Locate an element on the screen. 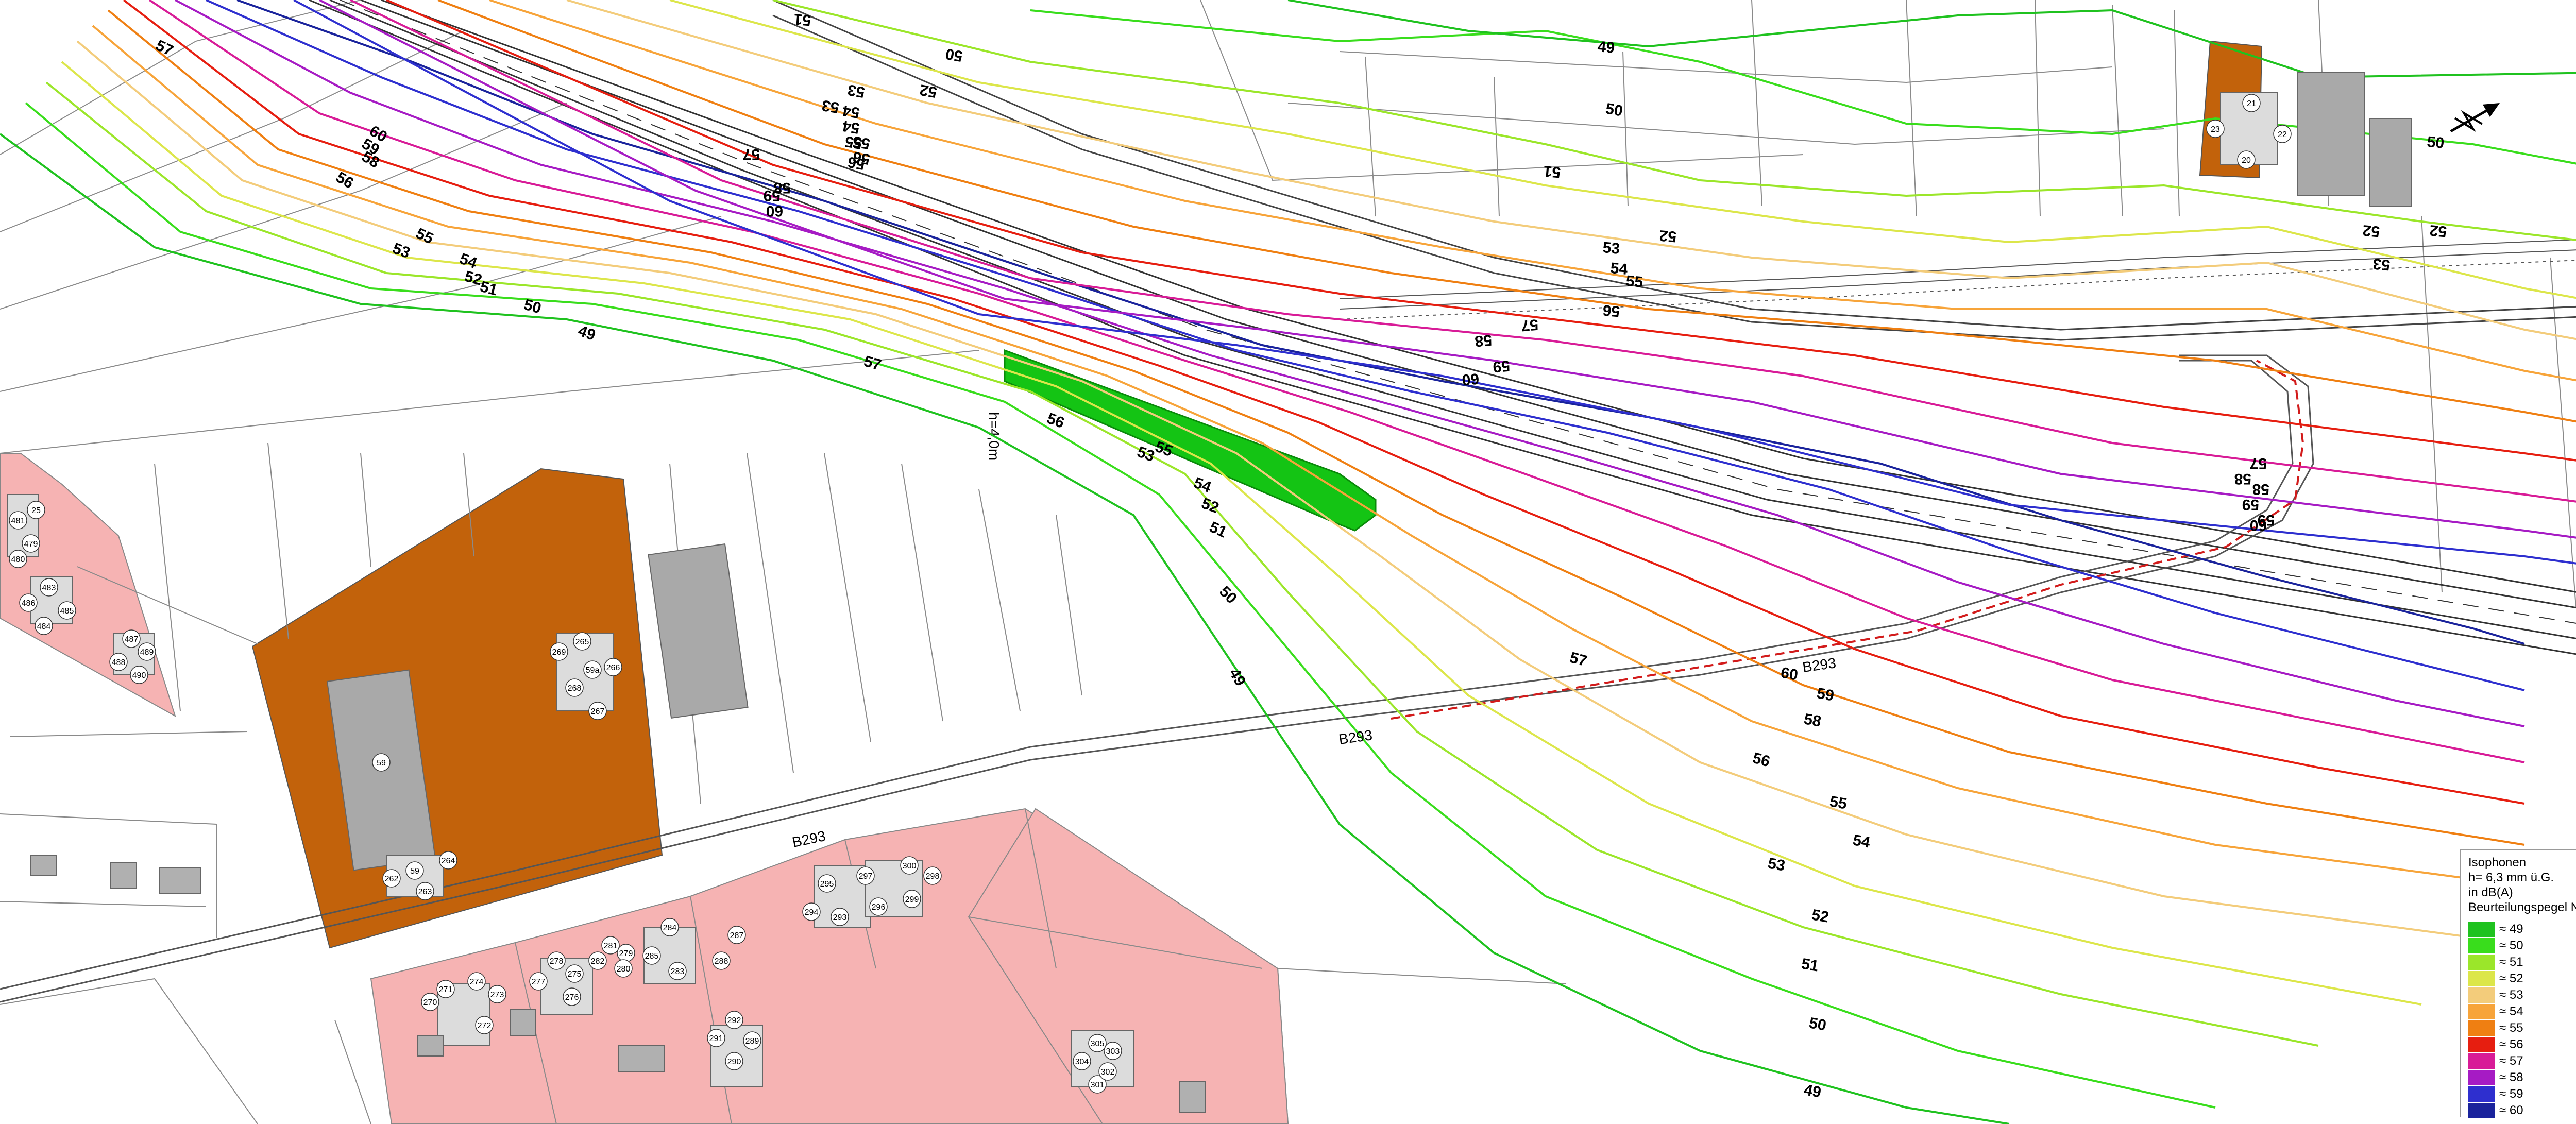 Image resolution: width=2576 pixels, height=1124 pixels. svg-text: 268 is located at coordinates (575, 689).